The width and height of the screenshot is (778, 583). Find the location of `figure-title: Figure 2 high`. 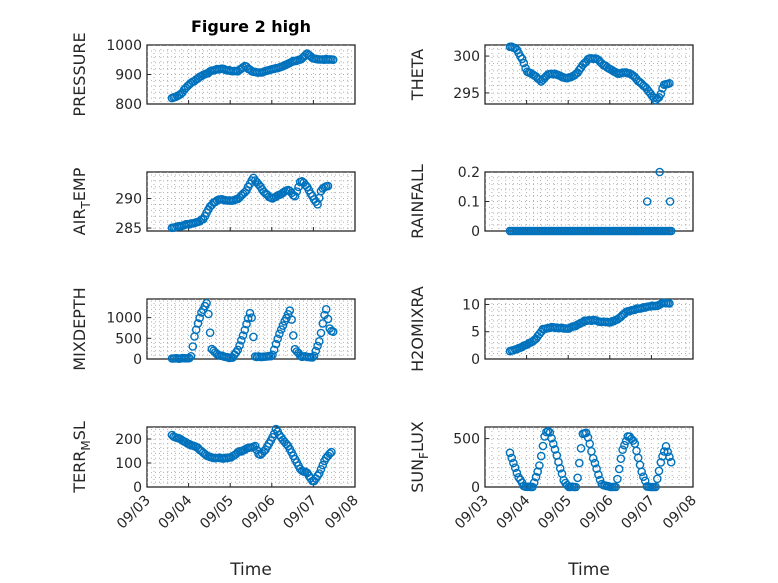

figure-title: Figure 2 high is located at coordinates (251, 26).